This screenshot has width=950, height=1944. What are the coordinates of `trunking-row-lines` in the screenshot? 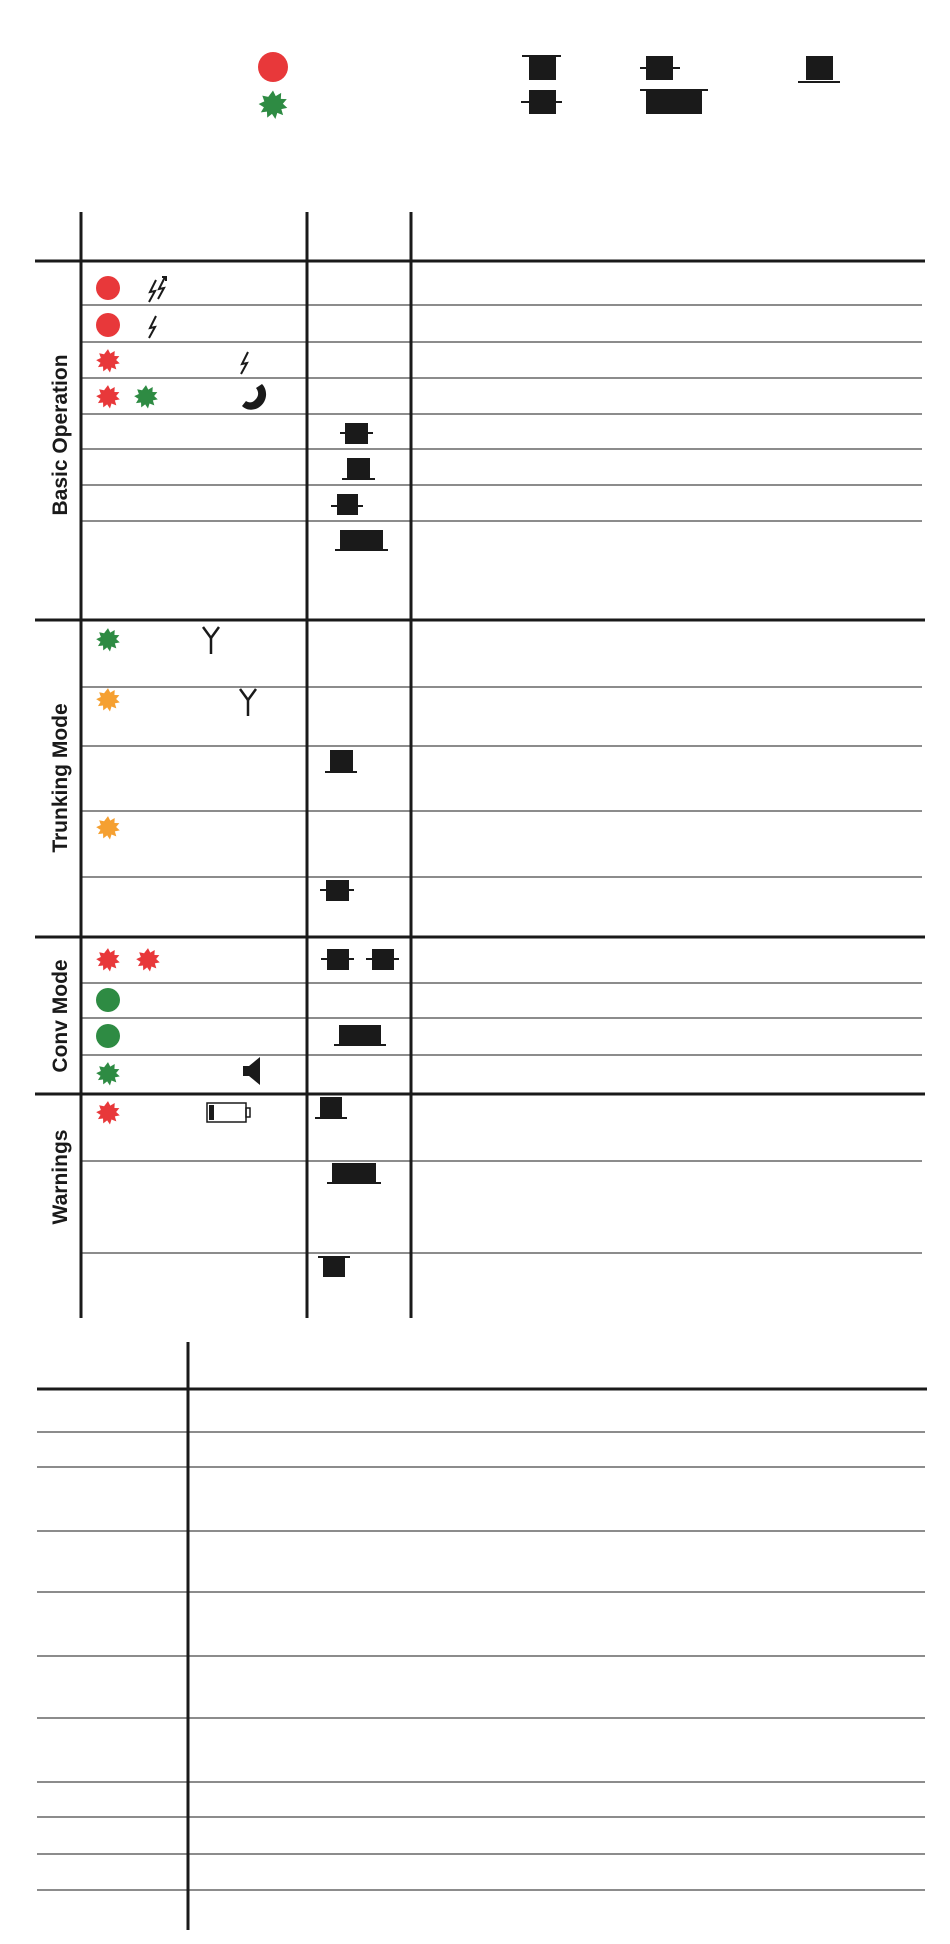 It's located at (501, 782).